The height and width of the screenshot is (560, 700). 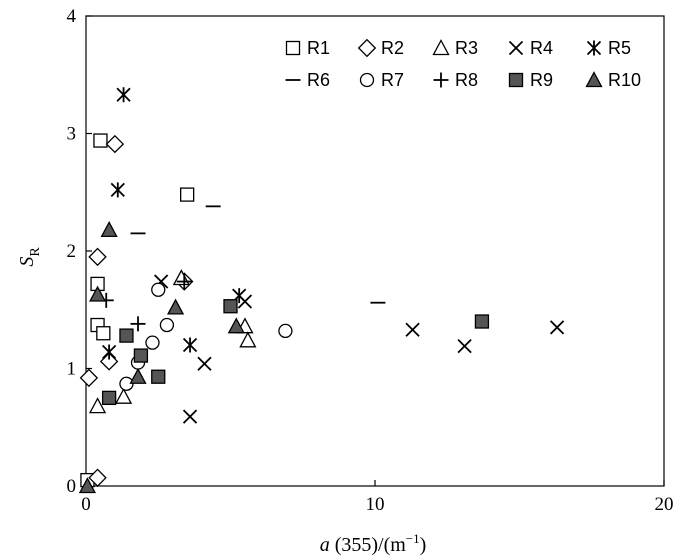 What do you see at coordinates (392, 48) in the screenshot?
I see `legend-label: R2` at bounding box center [392, 48].